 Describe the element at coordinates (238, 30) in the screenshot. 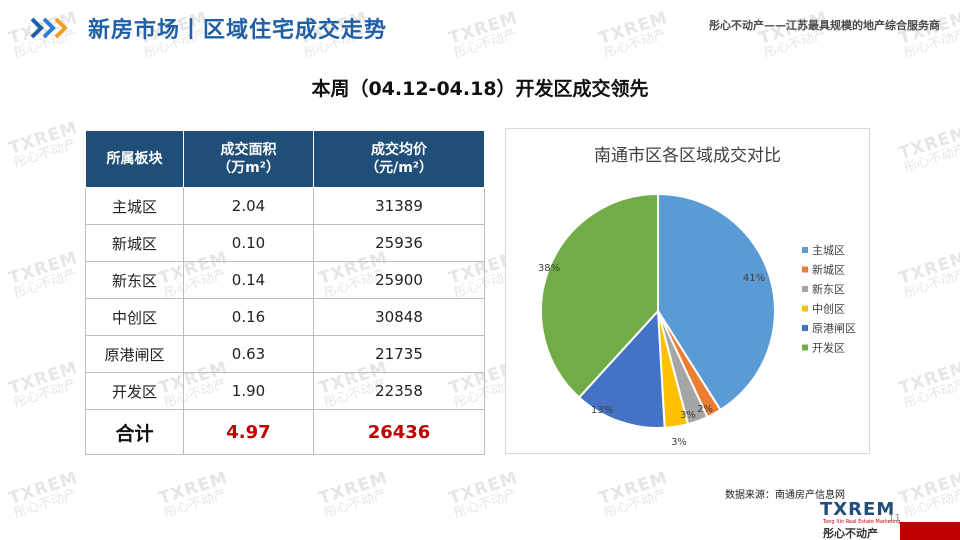

I see `header-title: 新房市场丨区域住宅成交走势` at that location.